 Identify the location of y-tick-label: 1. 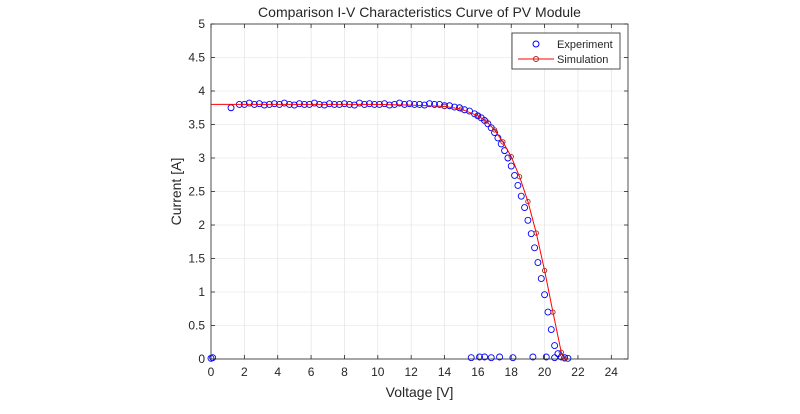
(201, 292).